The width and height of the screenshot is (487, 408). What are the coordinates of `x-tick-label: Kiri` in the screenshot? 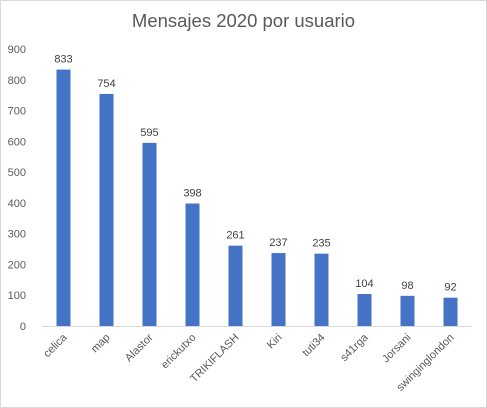 It's located at (275, 342).